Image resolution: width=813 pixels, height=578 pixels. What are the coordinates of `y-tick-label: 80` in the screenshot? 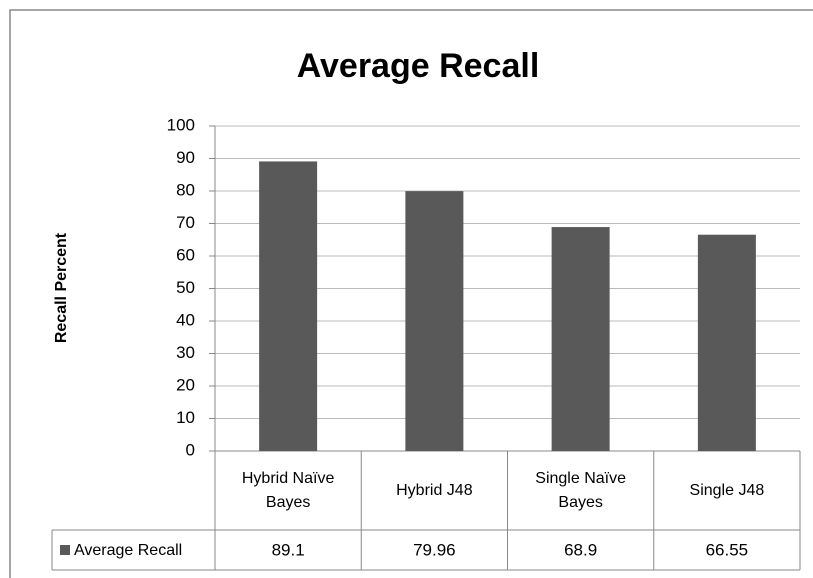 It's located at (185, 189).